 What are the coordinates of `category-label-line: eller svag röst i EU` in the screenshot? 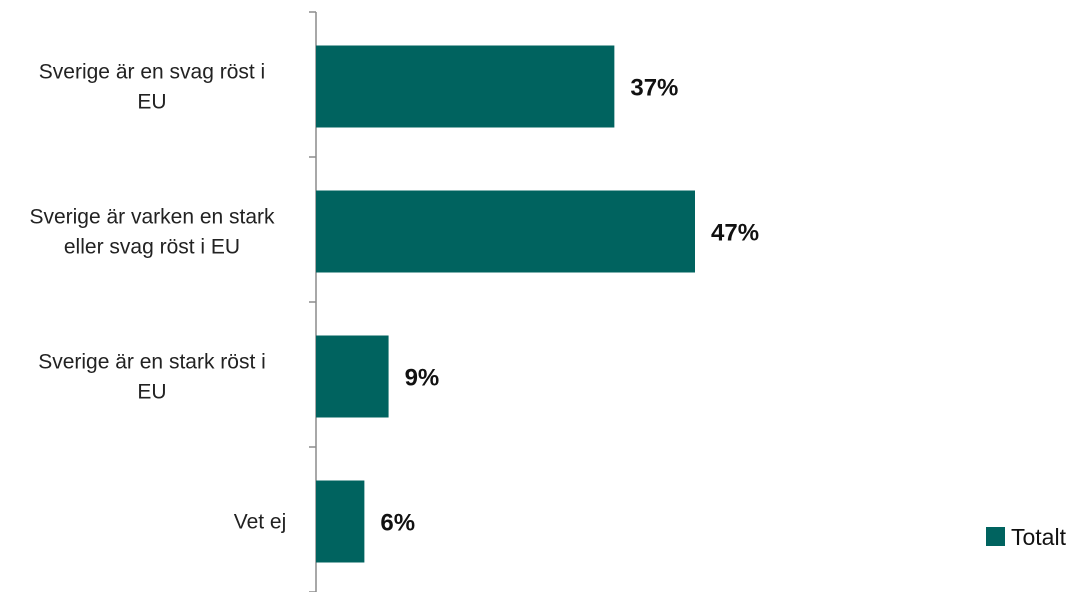 It's located at (152, 247).